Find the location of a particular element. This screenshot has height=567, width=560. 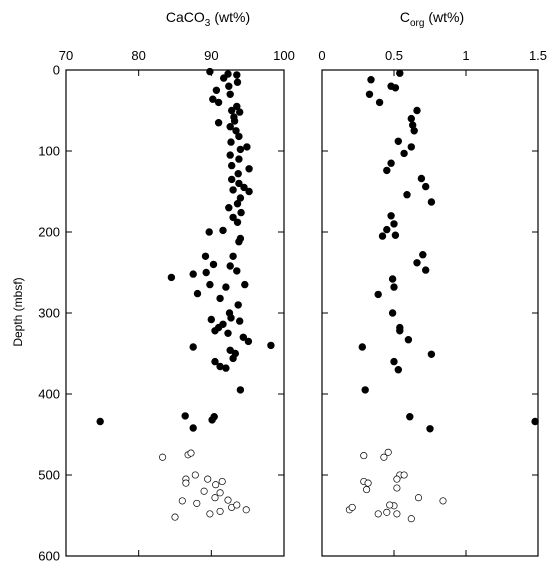

y-axis-title: Depth (mbsf) is located at coordinates (18, 311).